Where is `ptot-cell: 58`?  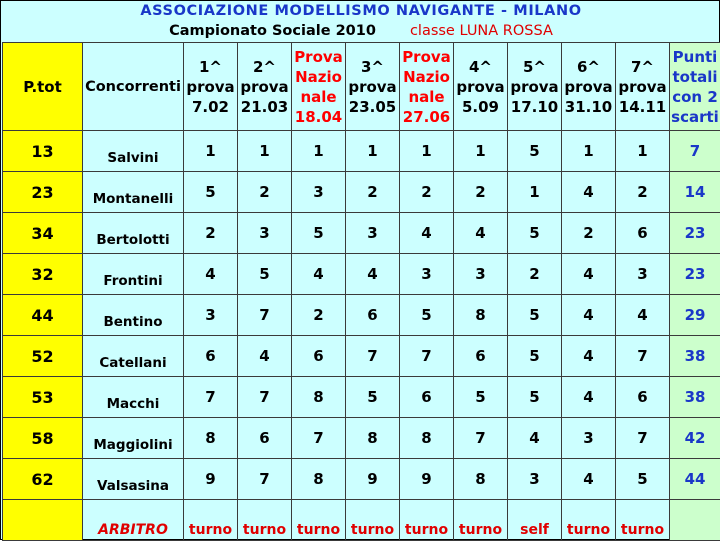
ptot-cell: 58 is located at coordinates (43, 438).